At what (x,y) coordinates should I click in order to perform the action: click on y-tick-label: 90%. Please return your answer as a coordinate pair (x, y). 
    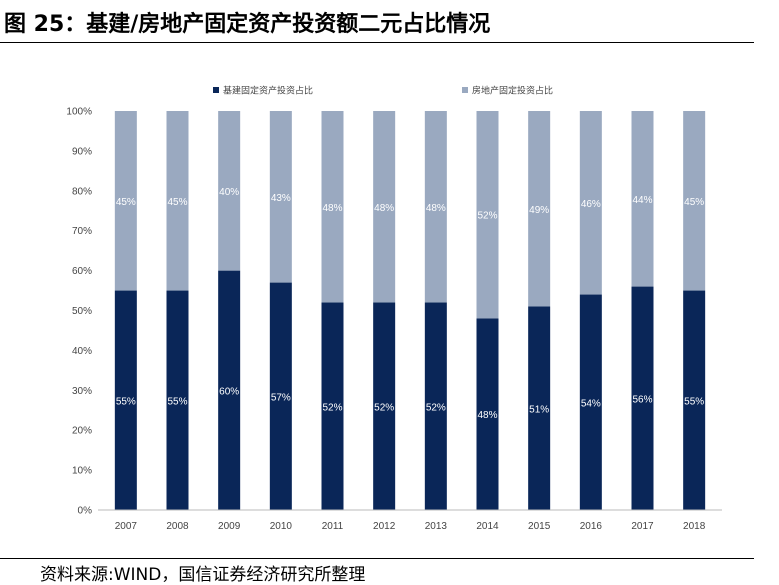
    Looking at the image, I should click on (82, 151).